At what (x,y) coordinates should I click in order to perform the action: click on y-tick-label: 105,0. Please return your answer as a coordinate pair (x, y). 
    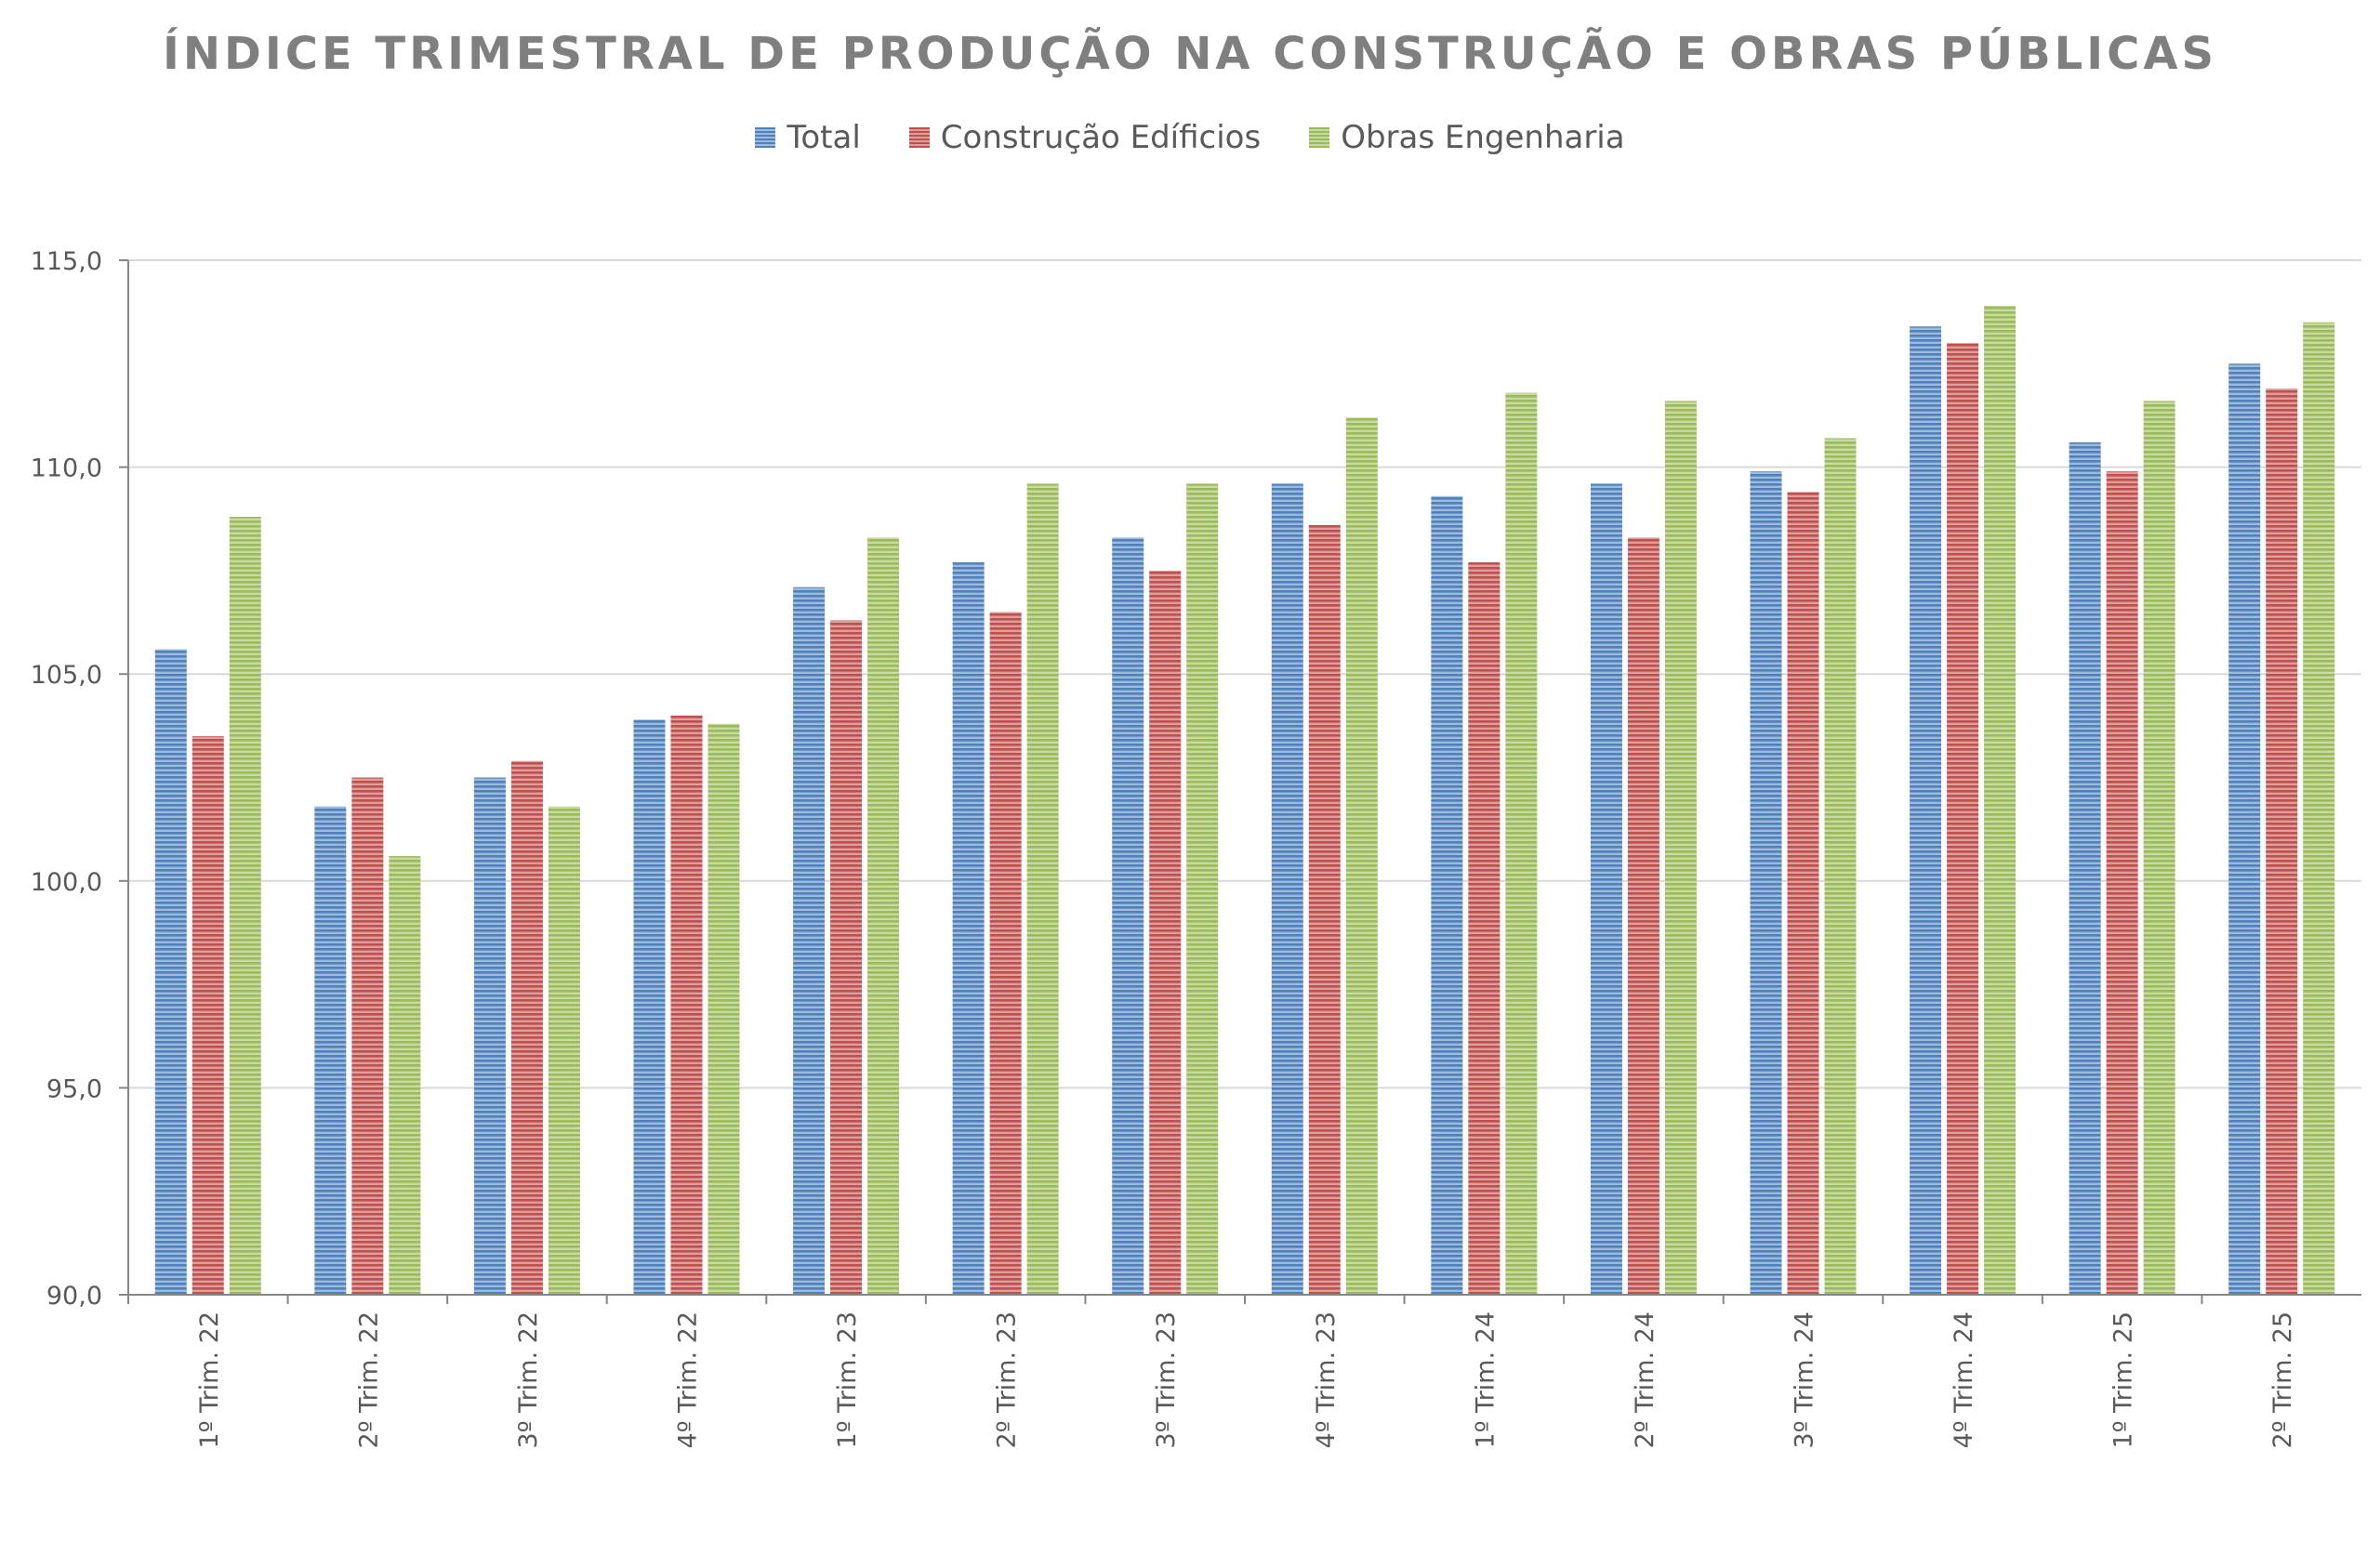
    Looking at the image, I should click on (66, 675).